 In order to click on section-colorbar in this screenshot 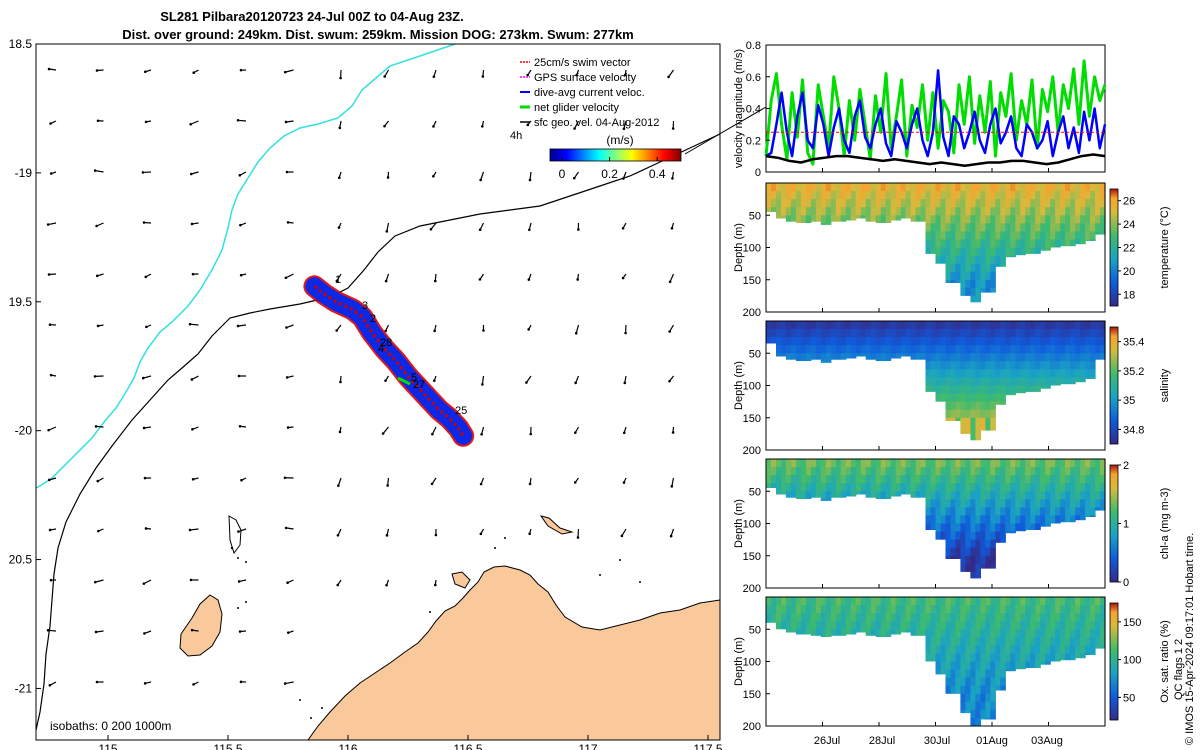, I will do `click(1114, 661)`.